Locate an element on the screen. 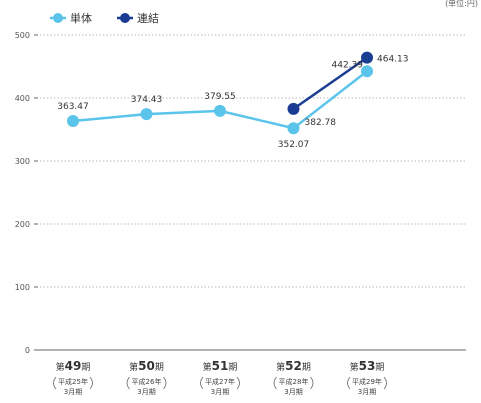  data-label: 382.78 is located at coordinates (321, 123).